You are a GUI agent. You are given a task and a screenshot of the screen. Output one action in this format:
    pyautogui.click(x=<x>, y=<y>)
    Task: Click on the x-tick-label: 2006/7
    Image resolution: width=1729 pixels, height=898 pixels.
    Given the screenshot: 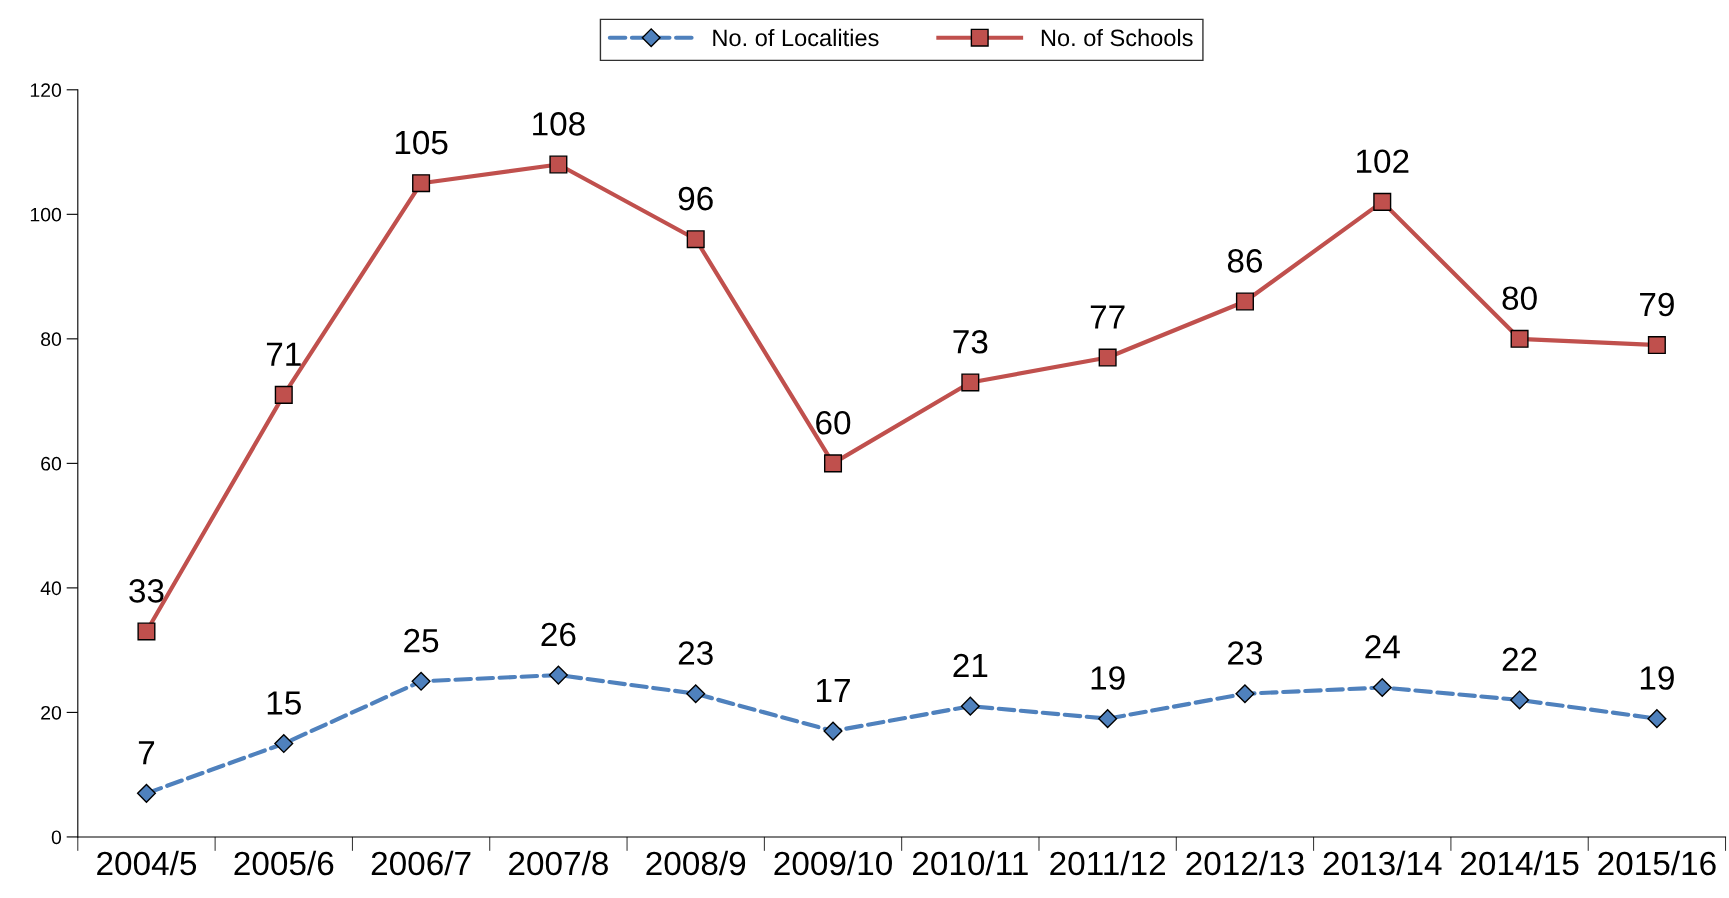 What is the action you would take?
    pyautogui.click(x=421, y=863)
    